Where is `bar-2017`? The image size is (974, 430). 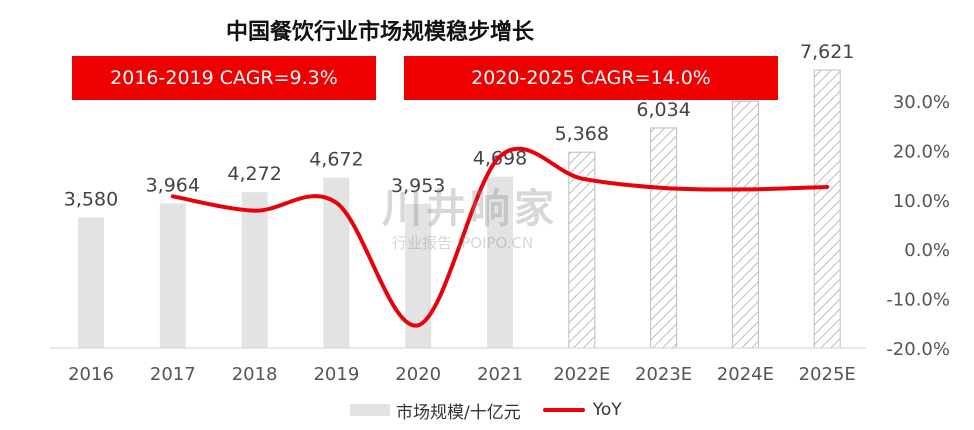 bar-2017 is located at coordinates (172, 275).